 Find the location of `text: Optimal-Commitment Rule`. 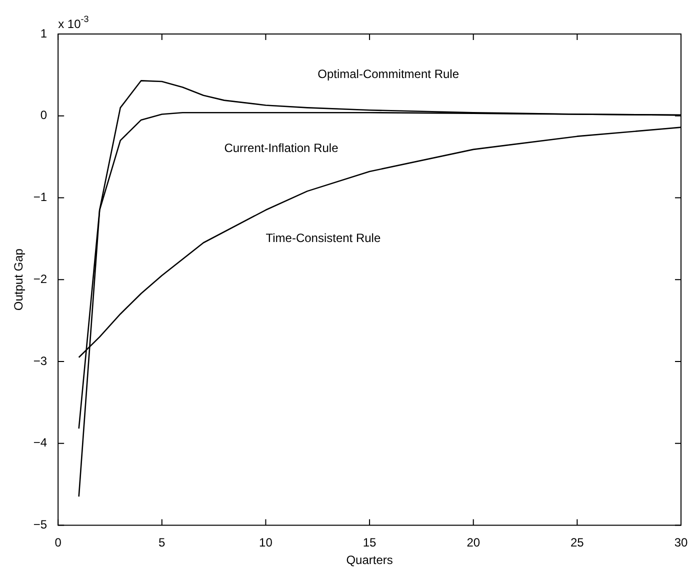

text: Optimal-Commitment Rule is located at coordinates (389, 74).